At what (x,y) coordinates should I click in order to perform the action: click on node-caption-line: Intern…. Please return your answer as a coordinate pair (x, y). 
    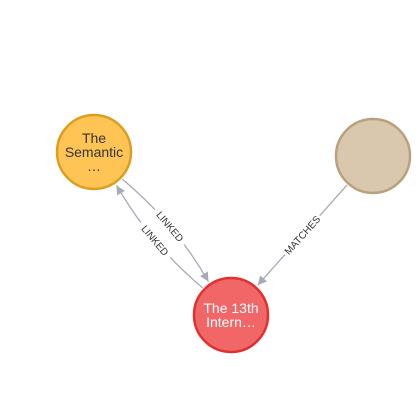
    Looking at the image, I should click on (231, 322).